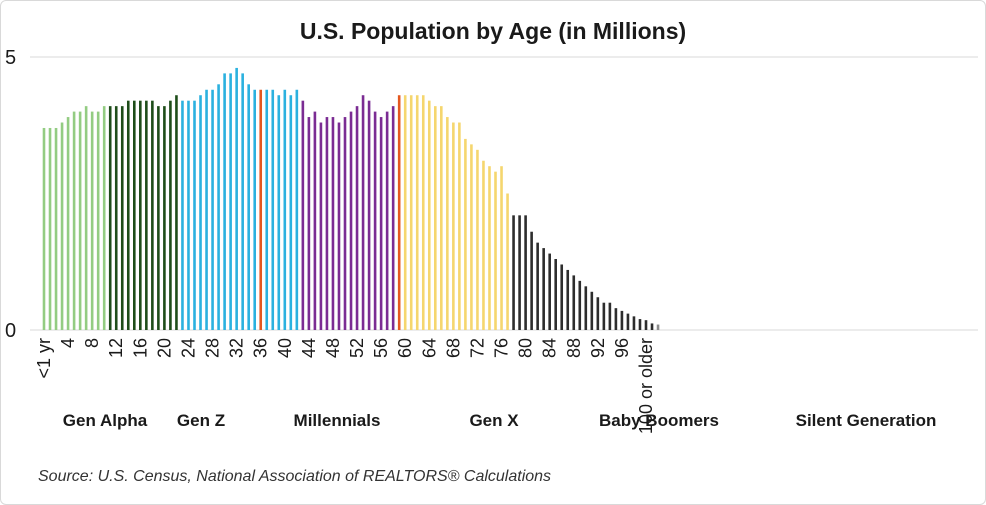 The image size is (986, 505). Describe the element at coordinates (622, 348) in the screenshot. I see `x-tick-label: 96` at that location.